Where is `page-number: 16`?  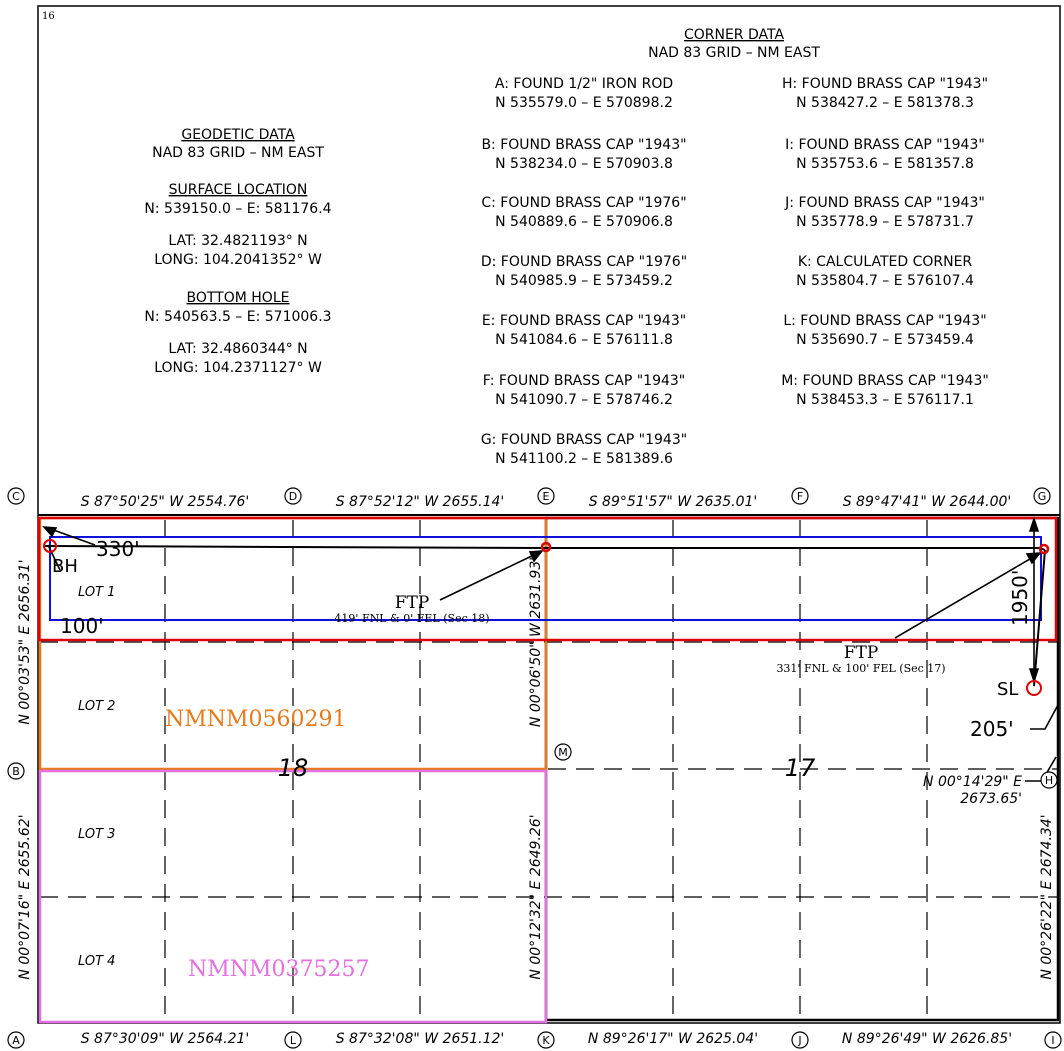
page-number: 16 is located at coordinates (48, 16).